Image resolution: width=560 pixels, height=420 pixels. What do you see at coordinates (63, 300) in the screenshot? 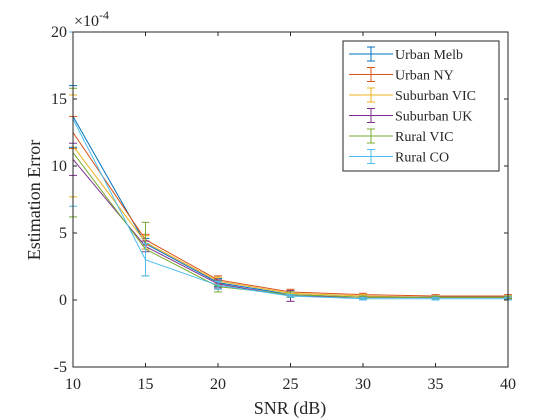
I see `y-tick-label: 0` at bounding box center [63, 300].